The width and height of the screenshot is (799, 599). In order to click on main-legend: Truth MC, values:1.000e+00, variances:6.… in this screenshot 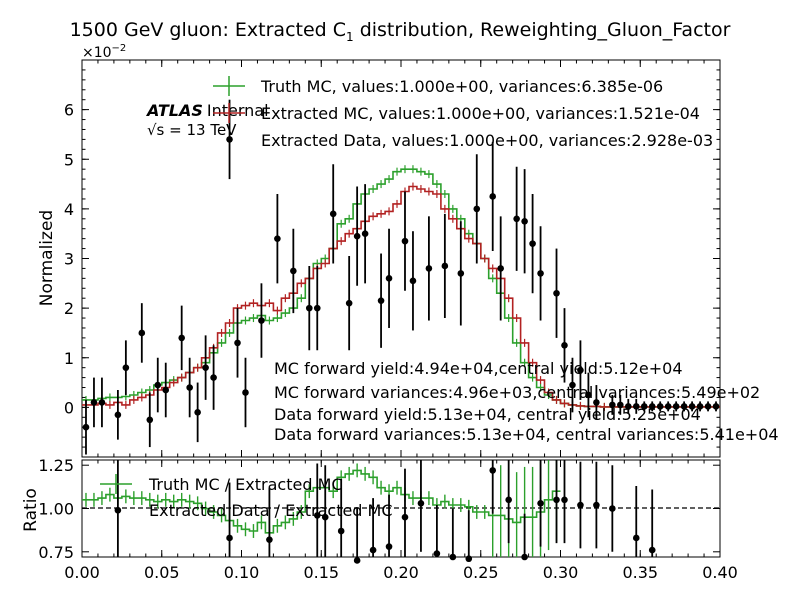, I will do `click(463, 113)`.